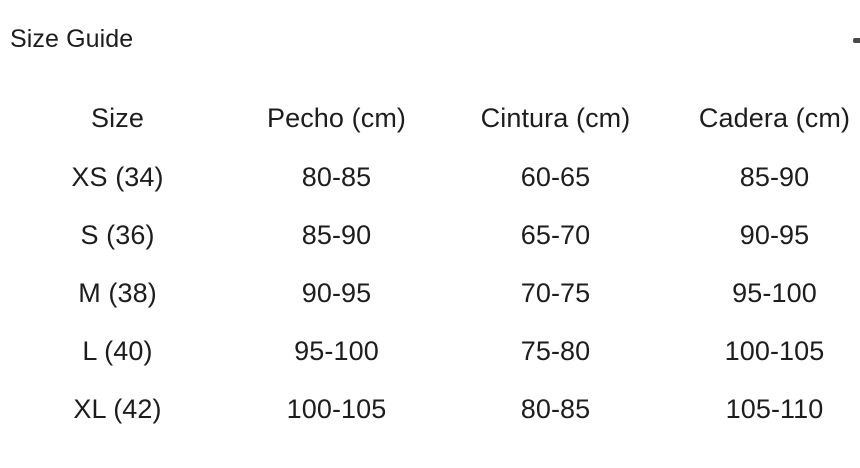 This screenshot has width=860, height=468. What do you see at coordinates (555, 176) in the screenshot?
I see `measurement-value: 60-65` at bounding box center [555, 176].